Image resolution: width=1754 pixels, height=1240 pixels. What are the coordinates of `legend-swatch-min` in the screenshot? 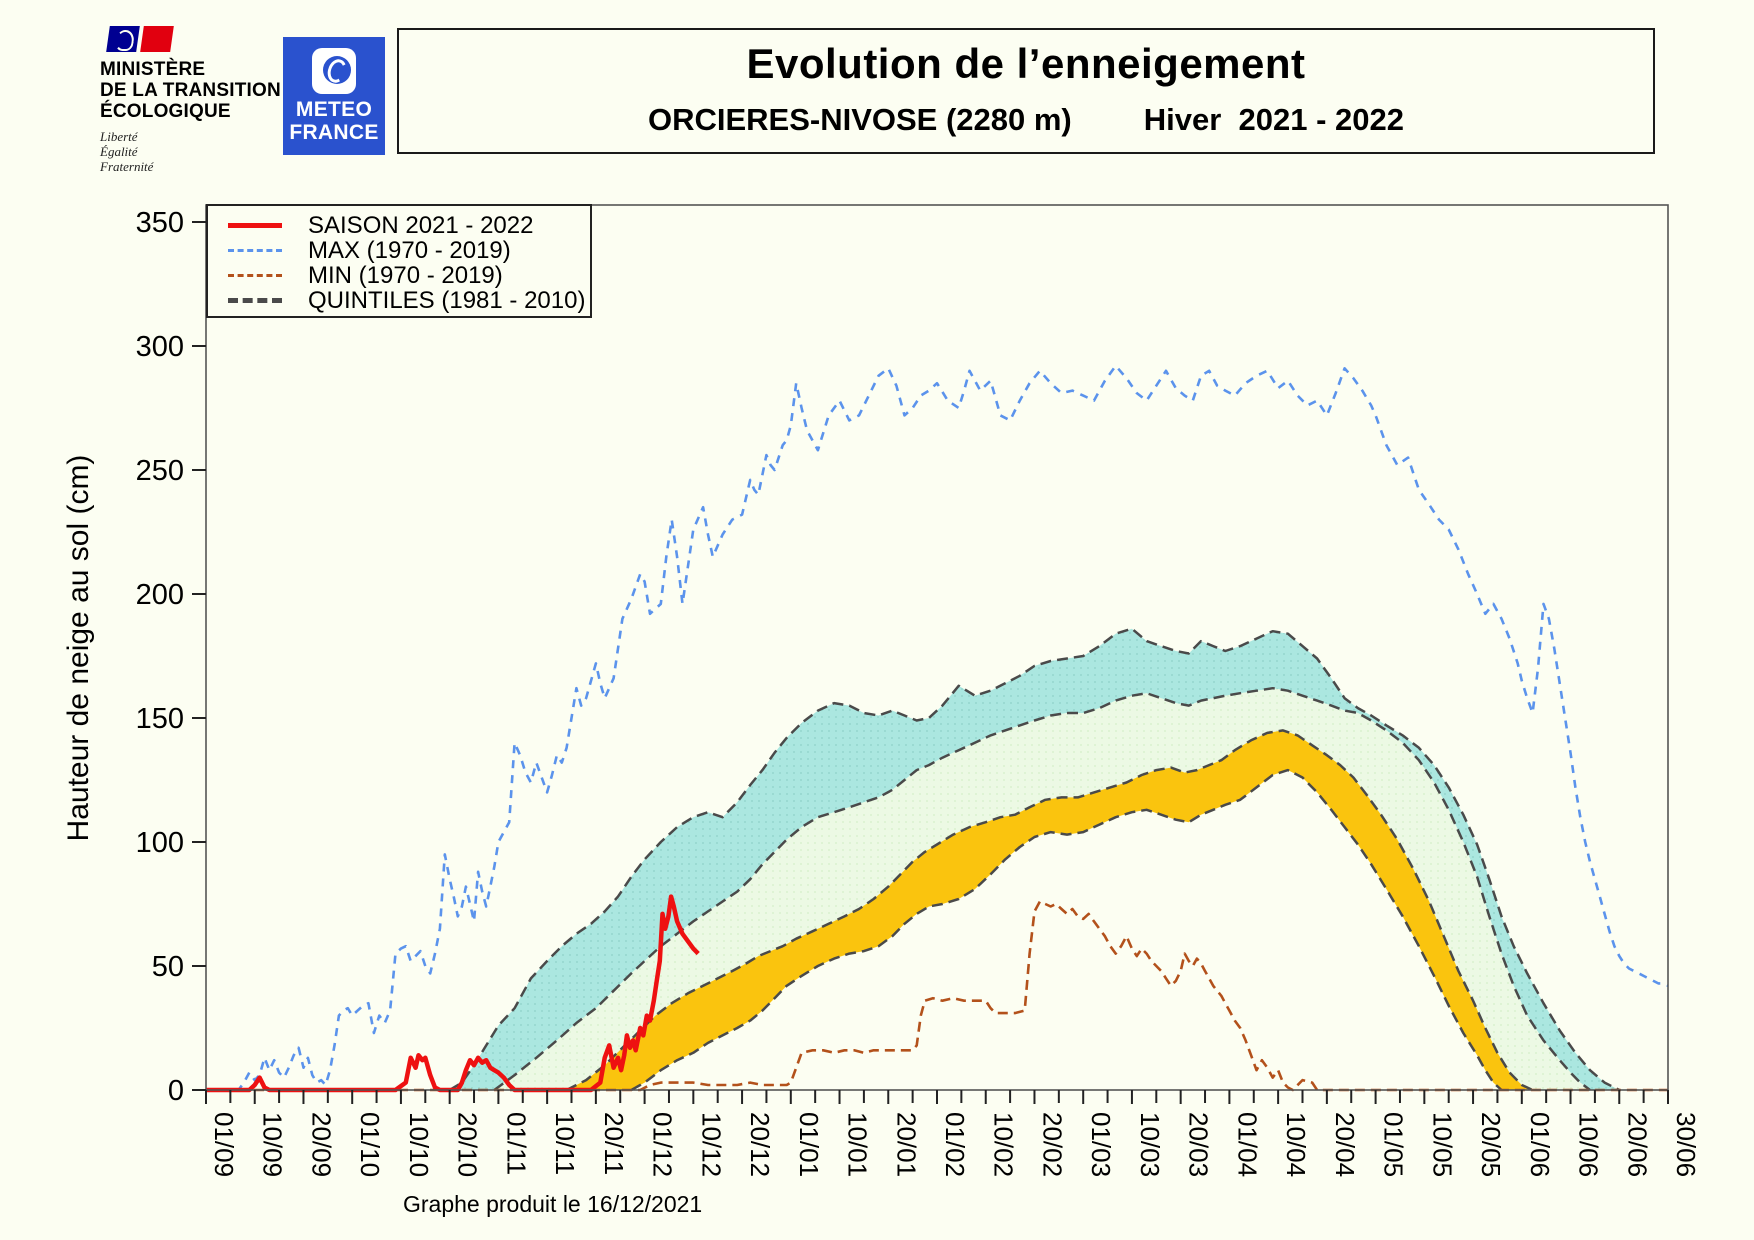 It's located at (255, 275).